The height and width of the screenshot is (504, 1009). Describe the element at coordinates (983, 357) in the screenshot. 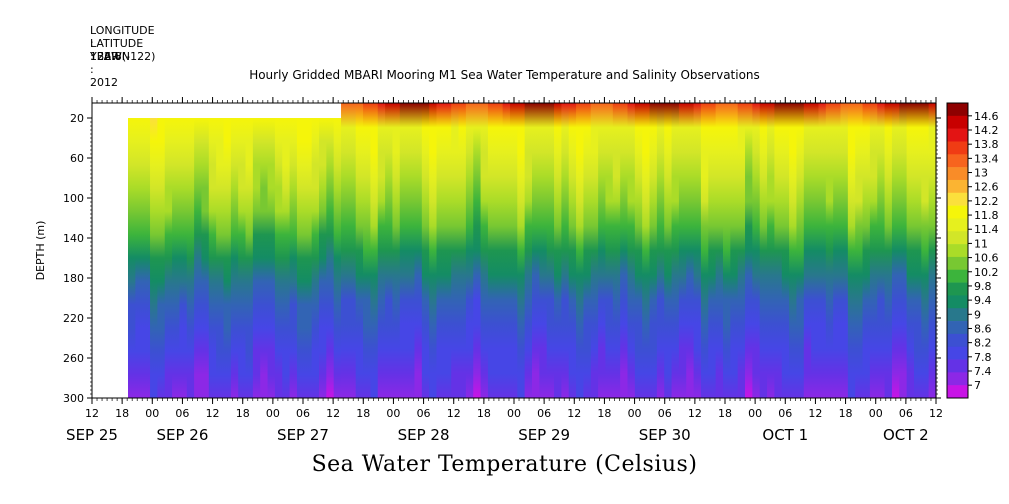

I see `colorbar-label: 7.8` at that location.